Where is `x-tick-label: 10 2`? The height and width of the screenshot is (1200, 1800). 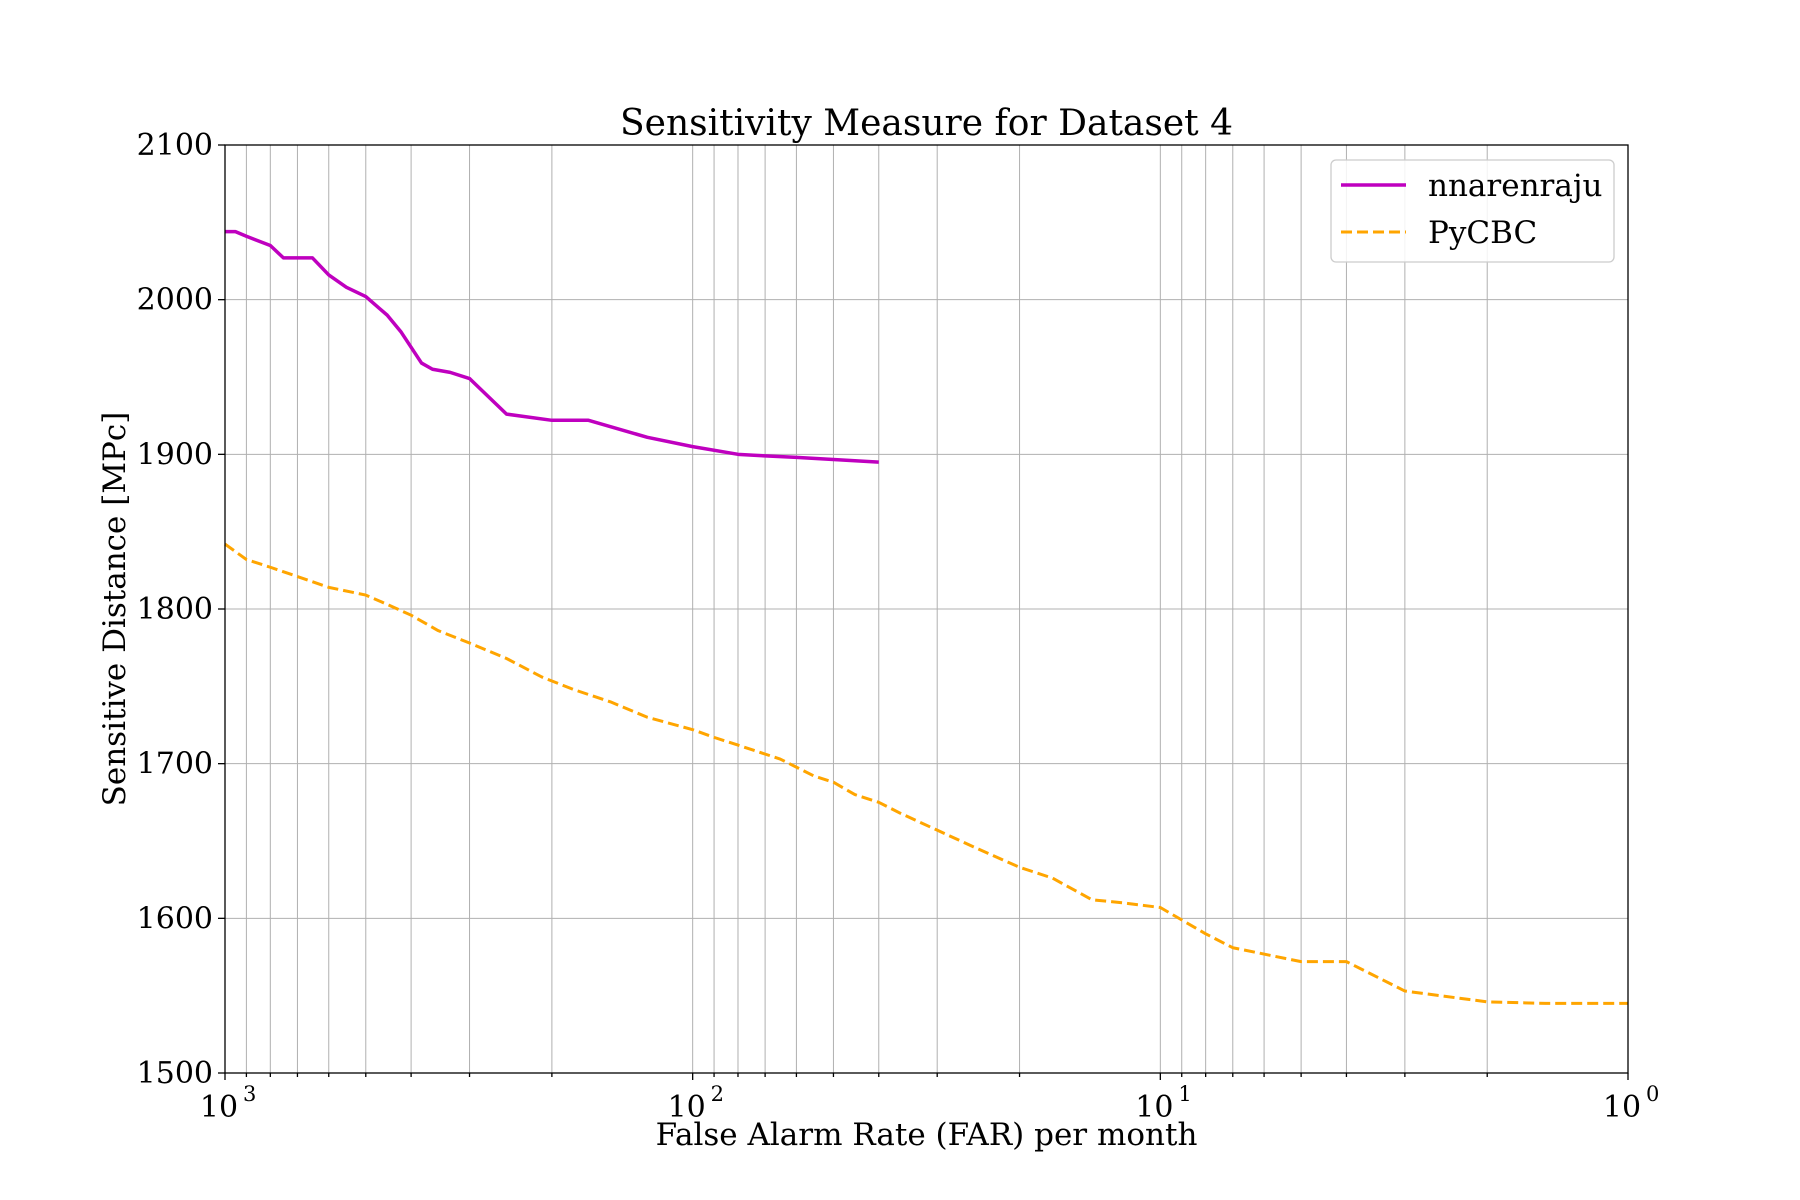
x-tick-label: 10 2 is located at coordinates (696, 1103).